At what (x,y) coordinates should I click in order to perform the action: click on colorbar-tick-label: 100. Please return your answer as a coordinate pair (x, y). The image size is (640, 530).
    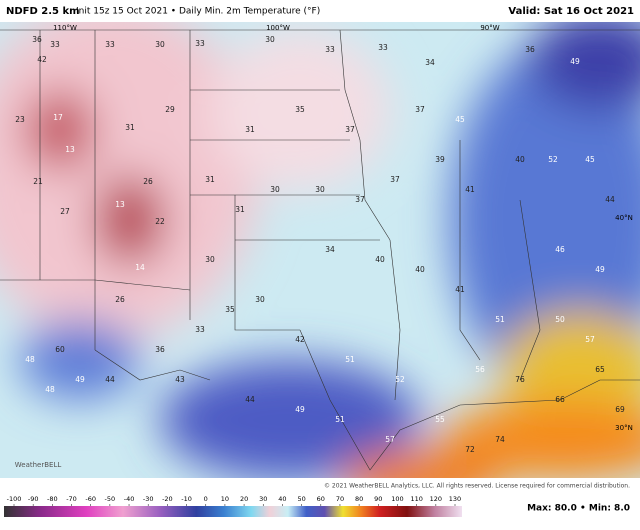
    Looking at the image, I should click on (397, 499).